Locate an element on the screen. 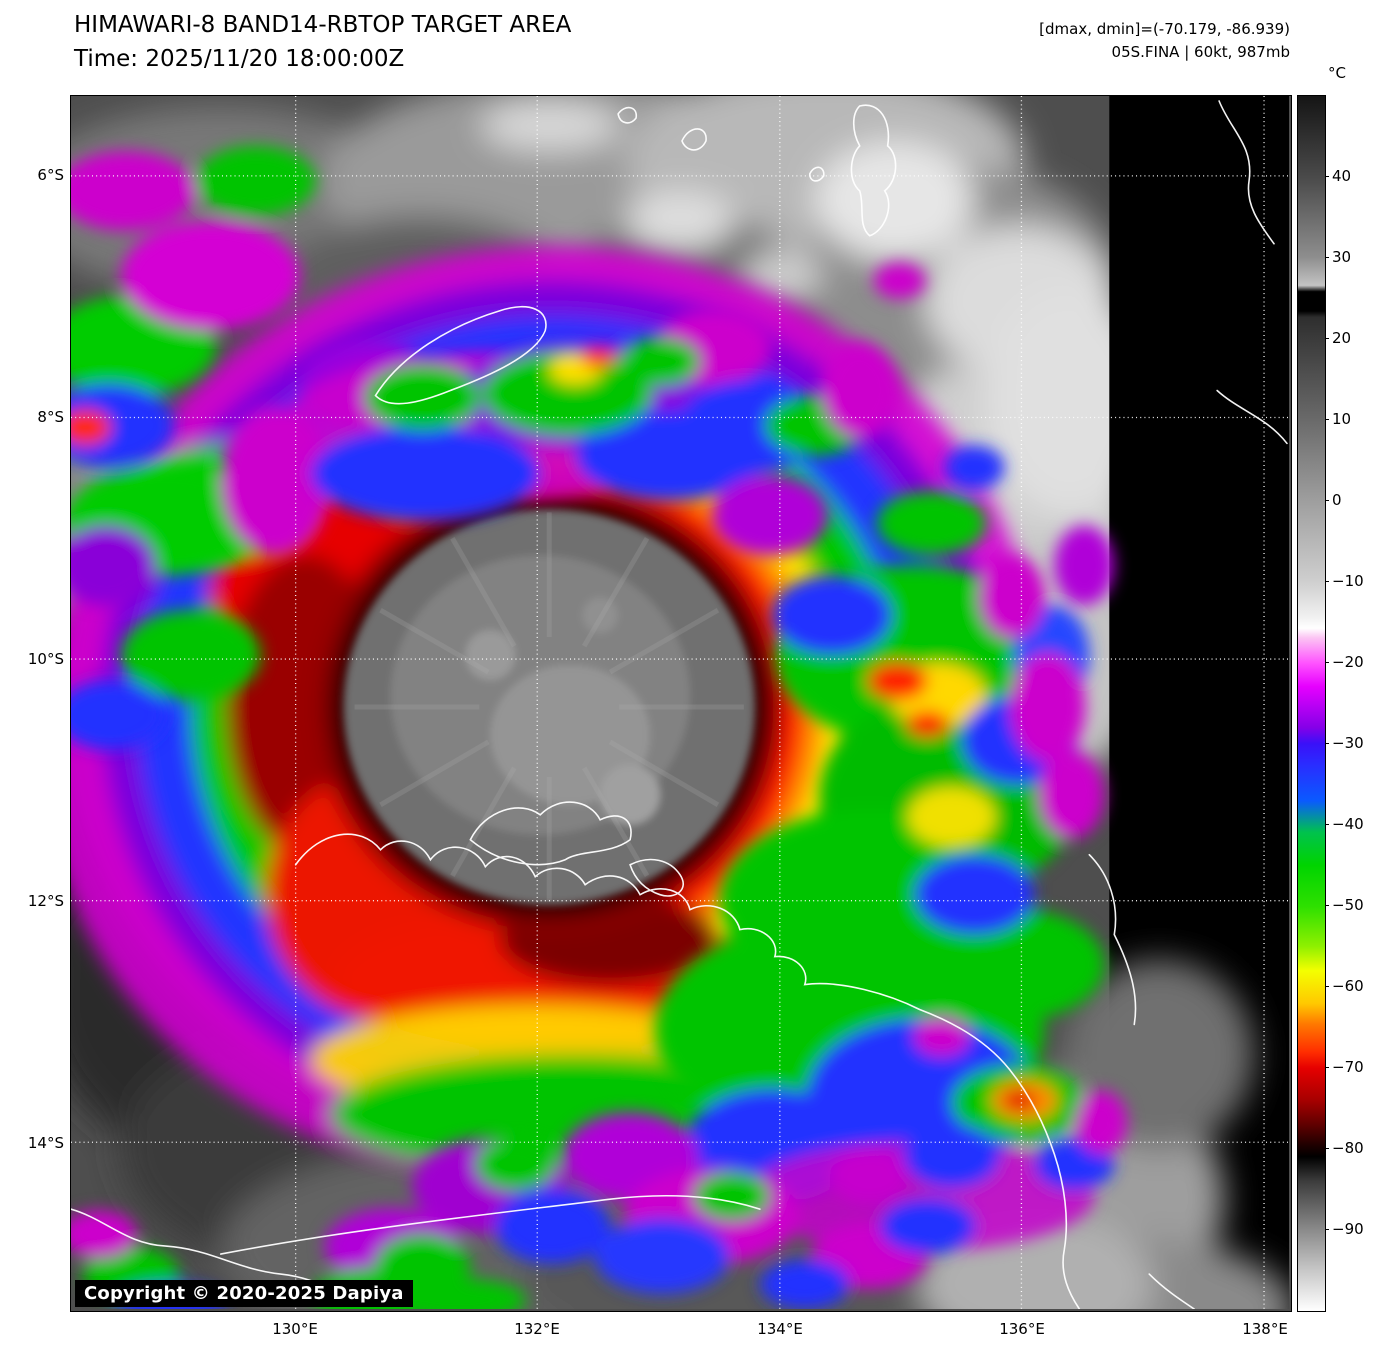 This screenshot has width=1388, height=1359. colorbar-tick-m50: −50 is located at coordinates (1344, 905).